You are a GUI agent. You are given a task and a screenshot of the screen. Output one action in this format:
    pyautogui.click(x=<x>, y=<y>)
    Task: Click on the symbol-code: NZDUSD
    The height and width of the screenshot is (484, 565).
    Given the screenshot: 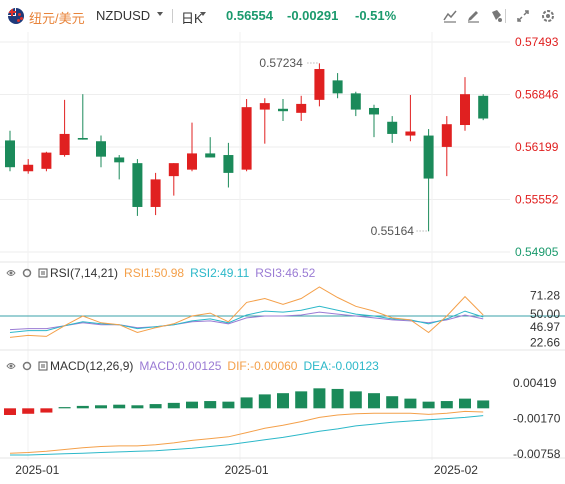 What is the action you would take?
    pyautogui.click(x=123, y=15)
    